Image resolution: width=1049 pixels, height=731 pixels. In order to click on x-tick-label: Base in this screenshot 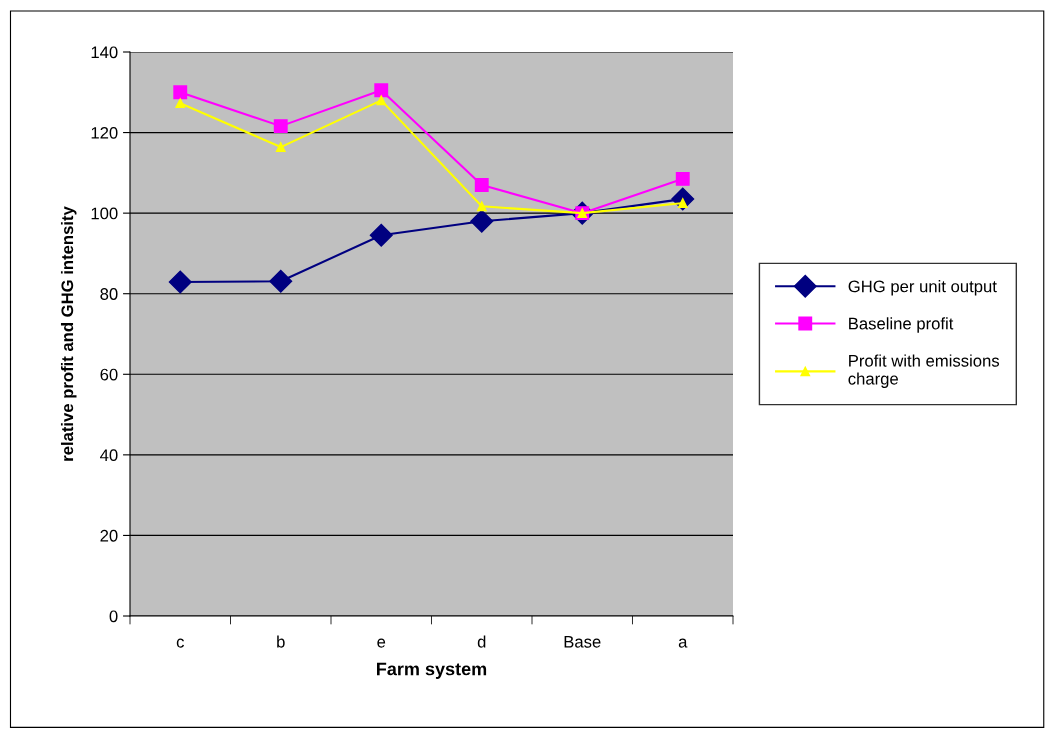, I will do `click(582, 642)`.